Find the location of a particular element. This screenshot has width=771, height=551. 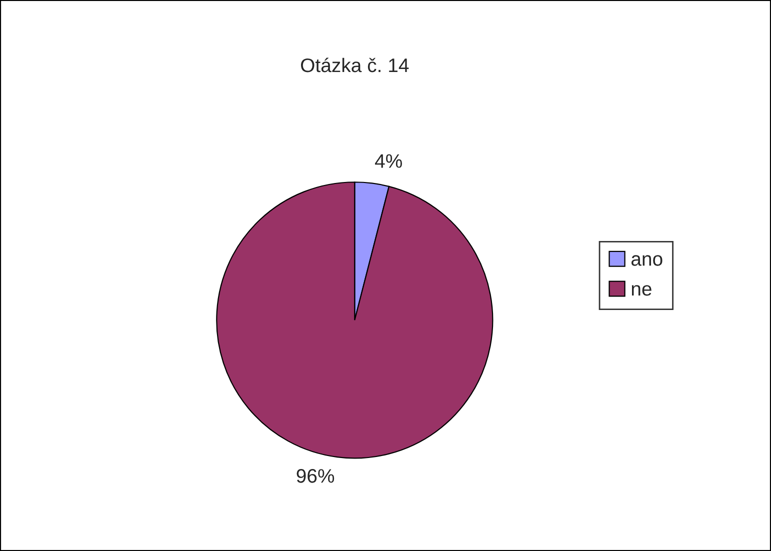

legend-label: ne is located at coordinates (642, 290).